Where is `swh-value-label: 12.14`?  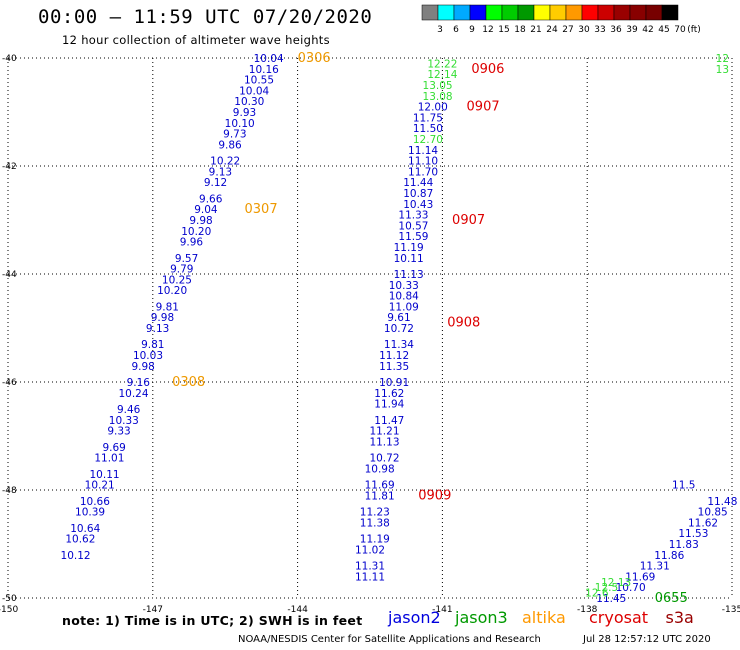
swh-value-label: 12.14 is located at coordinates (442, 75).